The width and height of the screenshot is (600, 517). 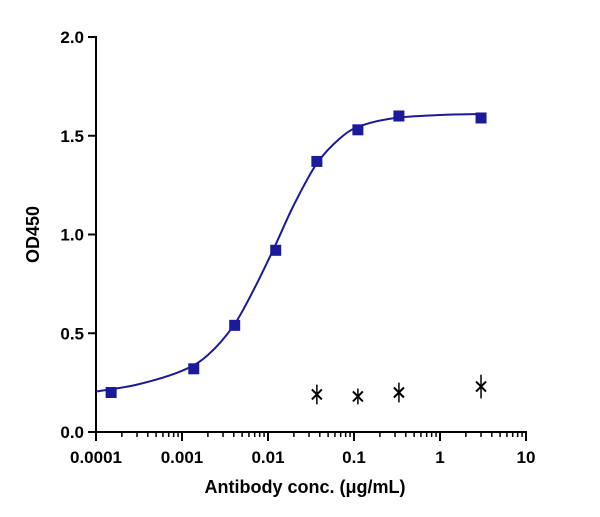 What do you see at coordinates (72, 432) in the screenshot?
I see `y-tick-label: 0.0` at bounding box center [72, 432].